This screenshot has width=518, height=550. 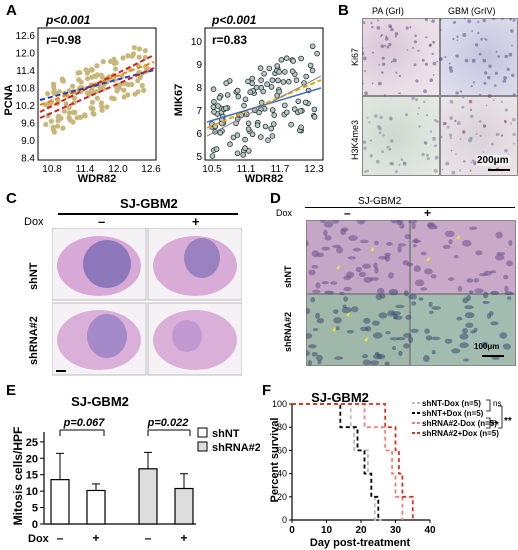 I want to click on panel-label-a: A, so click(x=11, y=10).